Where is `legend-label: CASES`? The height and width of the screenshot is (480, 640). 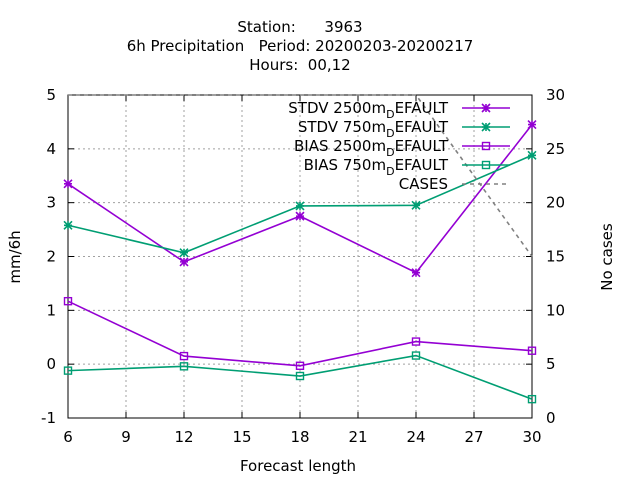
legend-label: CASES is located at coordinates (423, 184).